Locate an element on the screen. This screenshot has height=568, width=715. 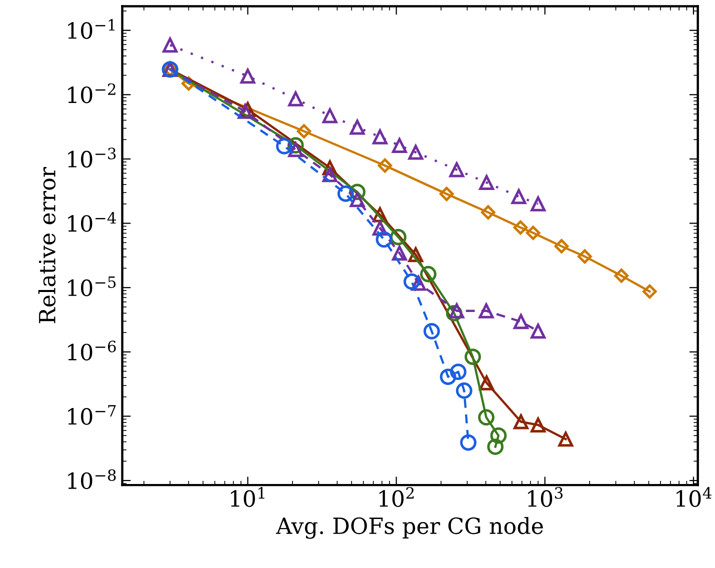
x-tick-label: 10$^{3}$ is located at coordinates (545, 497).